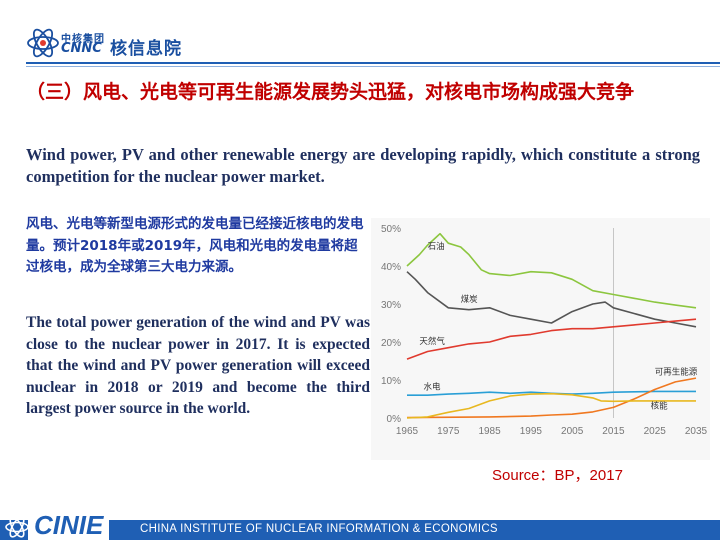 The image size is (720, 540). I want to click on y-tick-label: 50%, so click(391, 229).